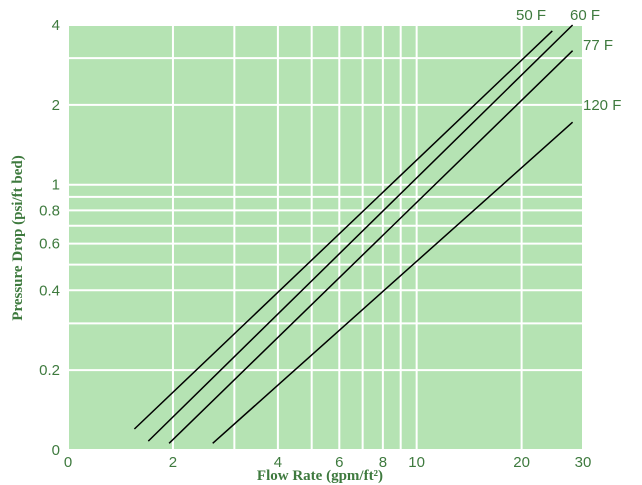  What do you see at coordinates (339, 462) in the screenshot?
I see `x-tick-label: 6` at bounding box center [339, 462].